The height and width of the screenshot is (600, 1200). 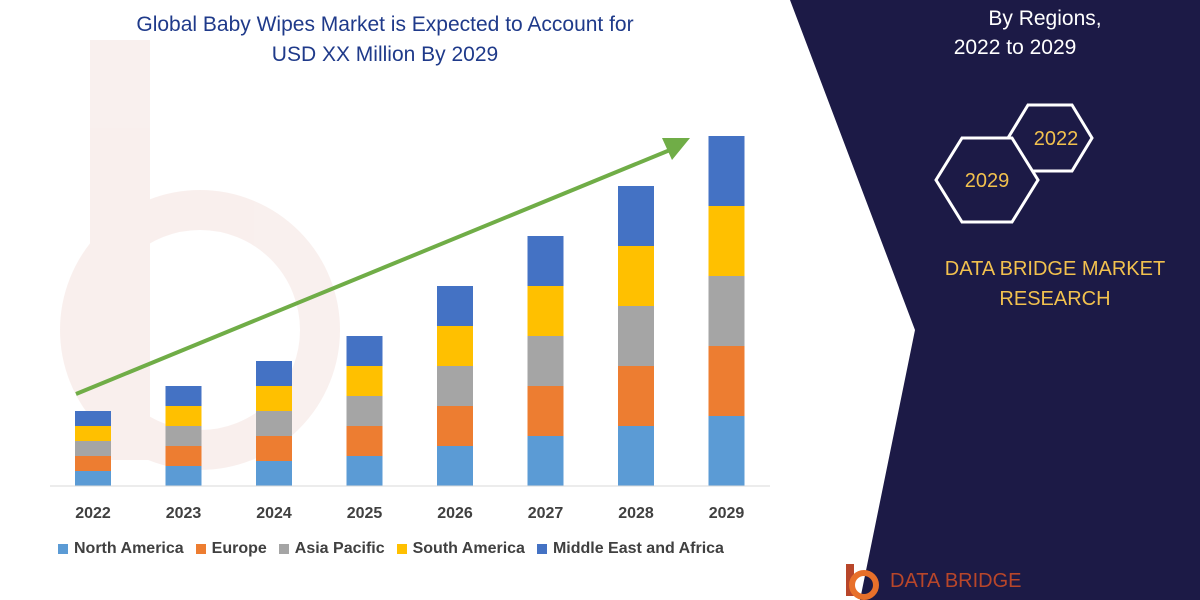 What do you see at coordinates (339, 548) in the screenshot?
I see `legend-label: Asia Pacific` at bounding box center [339, 548].